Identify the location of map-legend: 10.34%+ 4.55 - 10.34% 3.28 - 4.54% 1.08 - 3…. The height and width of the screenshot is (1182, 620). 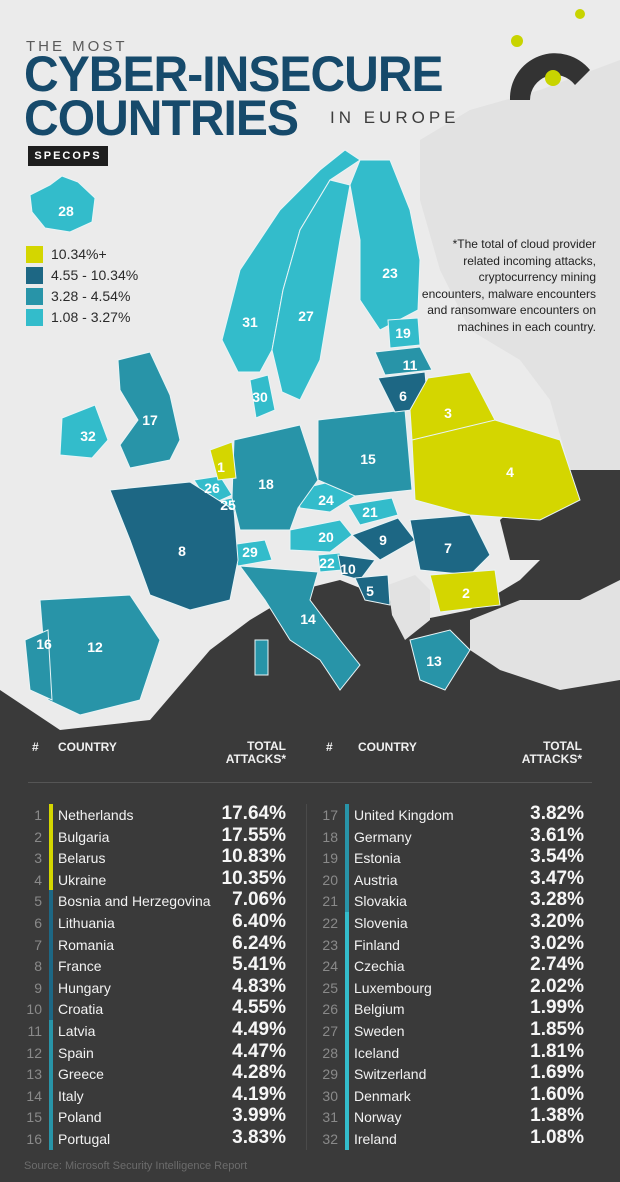
(82, 286).